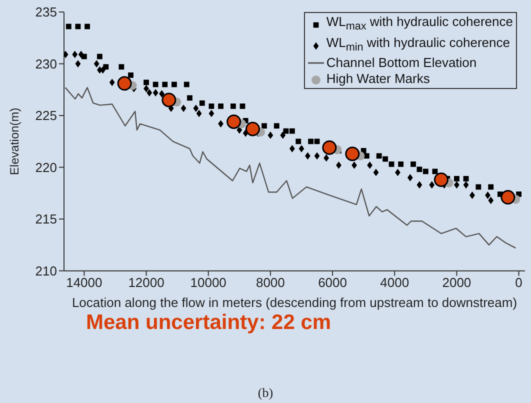 This screenshot has height=403, width=531. Describe the element at coordinates (518, 282) in the screenshot. I see `x-tick-label: 0` at that location.